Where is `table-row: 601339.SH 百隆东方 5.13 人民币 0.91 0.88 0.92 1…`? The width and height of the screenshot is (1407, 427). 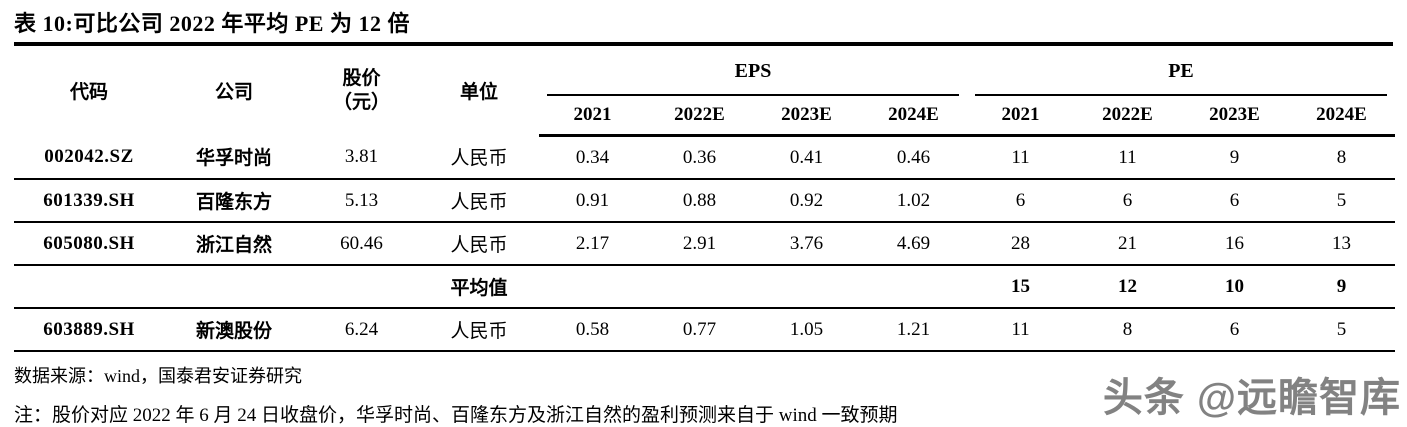 table-row: 601339.SH 百隆东方 5.13 人民币 0.91 0.88 0.92 1… is located at coordinates (704, 201).